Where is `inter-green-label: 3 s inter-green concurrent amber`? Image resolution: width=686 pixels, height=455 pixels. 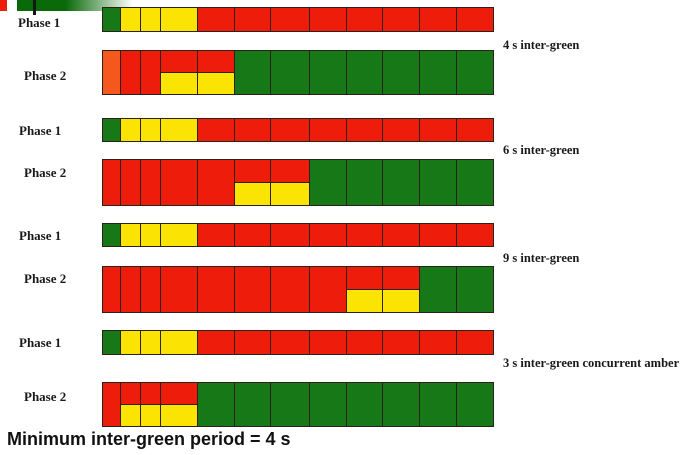
inter-green-label: 3 s inter-green concurrent amber is located at coordinates (591, 363).